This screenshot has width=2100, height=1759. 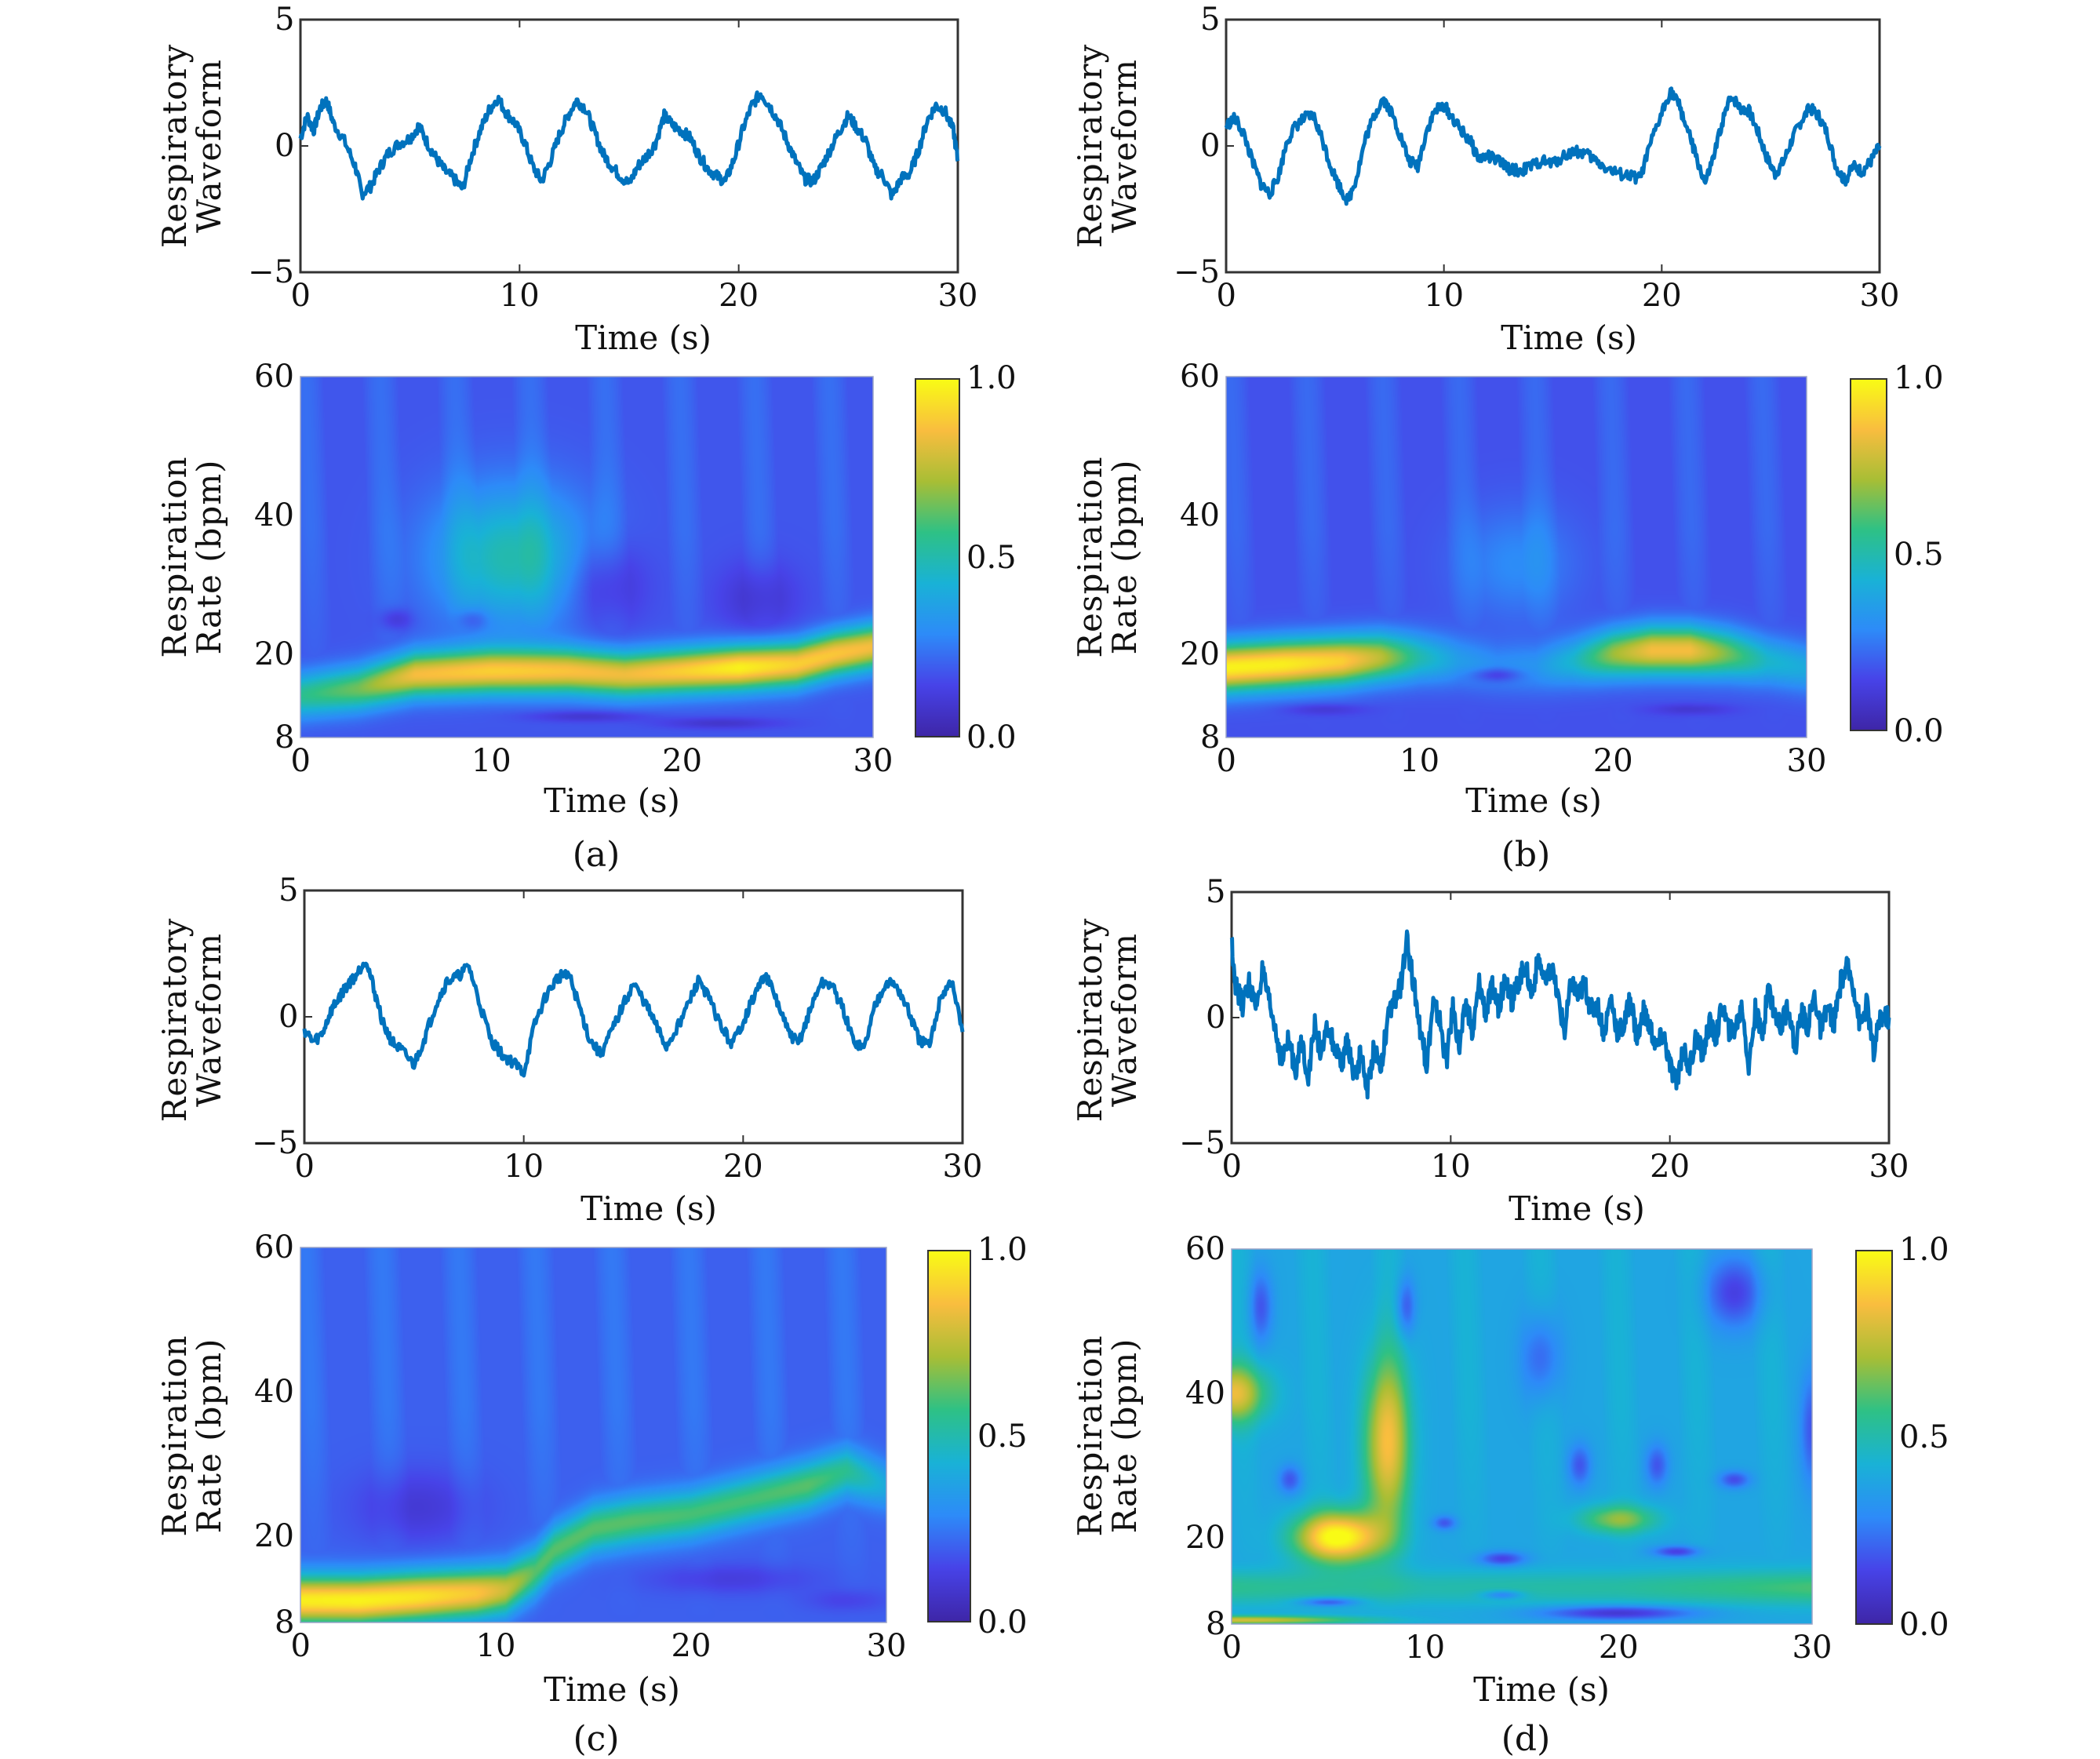 What do you see at coordinates (1526, 1739) in the screenshot?
I see `panel-caption: (d)` at bounding box center [1526, 1739].